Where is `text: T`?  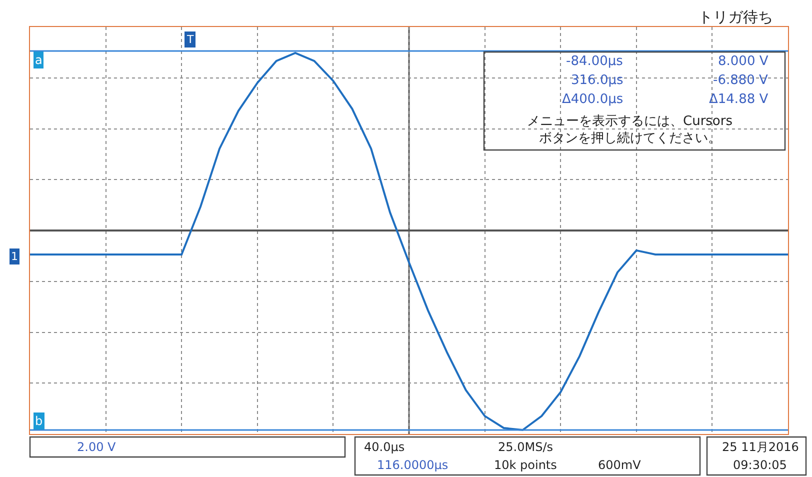
text: T is located at coordinates (190, 39).